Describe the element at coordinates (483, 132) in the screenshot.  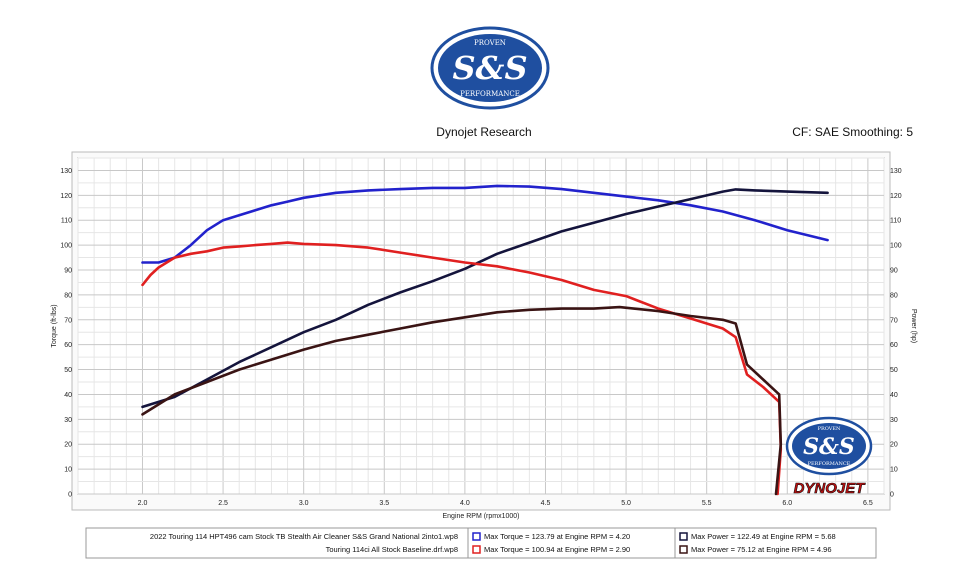
I see `chart-title: Dynojet Research` at that location.